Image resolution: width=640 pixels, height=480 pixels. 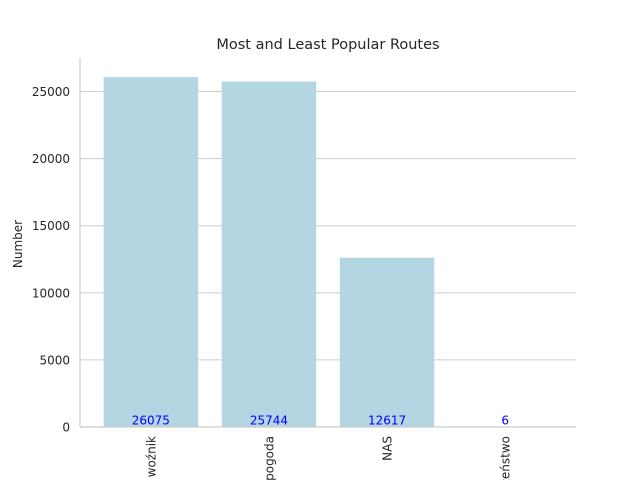 What do you see at coordinates (66, 428) in the screenshot?
I see `y-tick-label: 0` at bounding box center [66, 428].